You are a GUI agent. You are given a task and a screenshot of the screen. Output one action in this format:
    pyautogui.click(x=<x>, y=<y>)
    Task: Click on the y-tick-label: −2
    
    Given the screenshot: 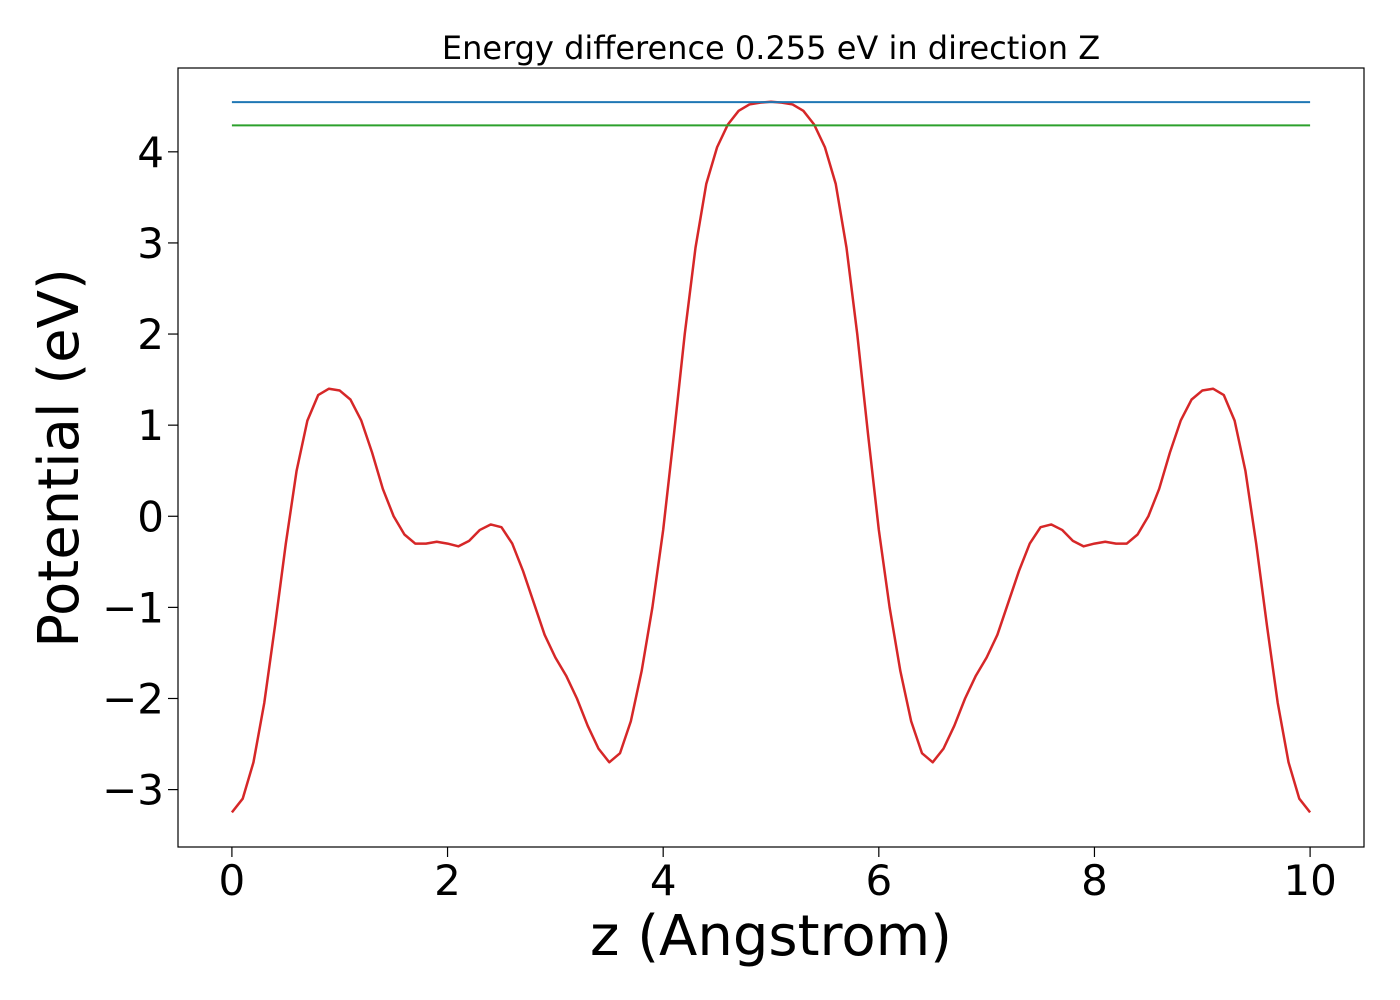 What is the action you would take?
    pyautogui.click(x=133, y=698)
    